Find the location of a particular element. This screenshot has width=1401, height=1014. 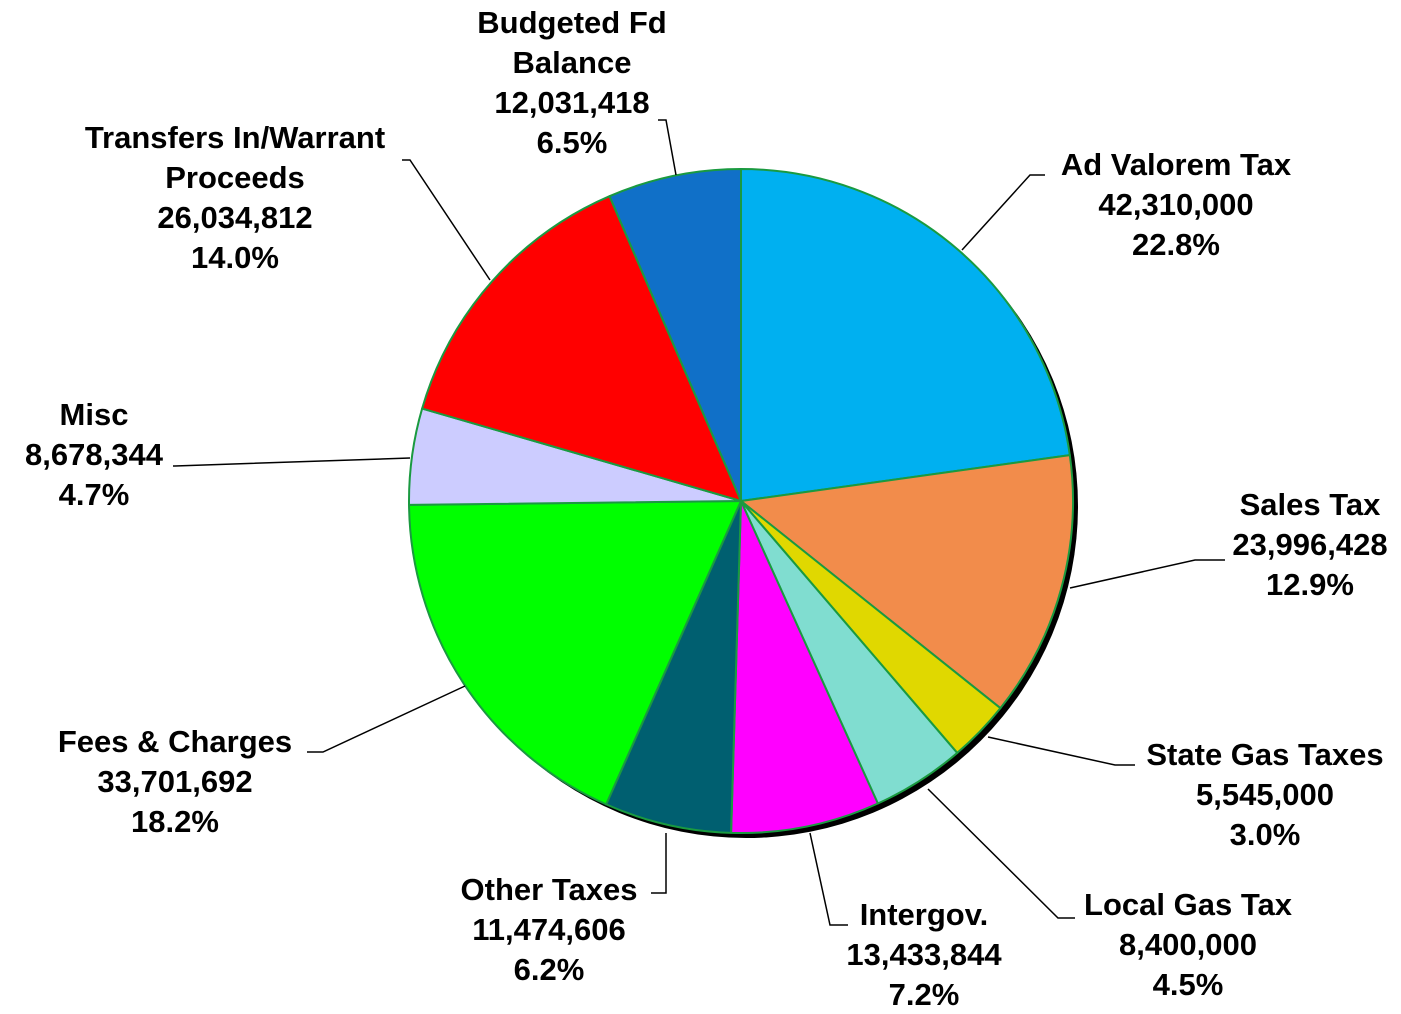

slice-label-name: Other Taxes is located at coordinates (549, 889).